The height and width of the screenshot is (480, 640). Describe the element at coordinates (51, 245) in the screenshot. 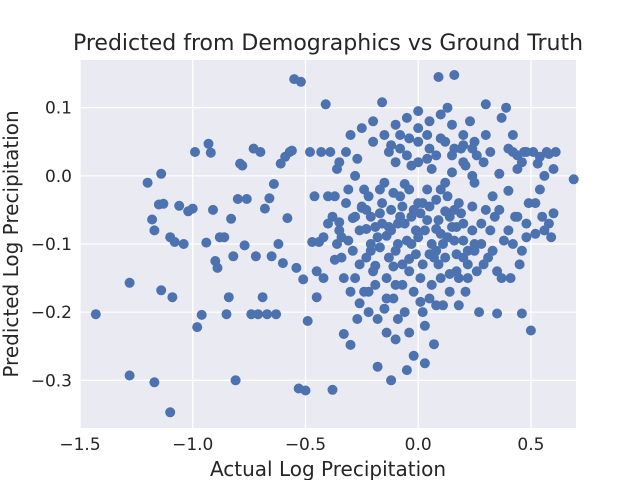

I see `y-tick-label: −0.1` at that location.